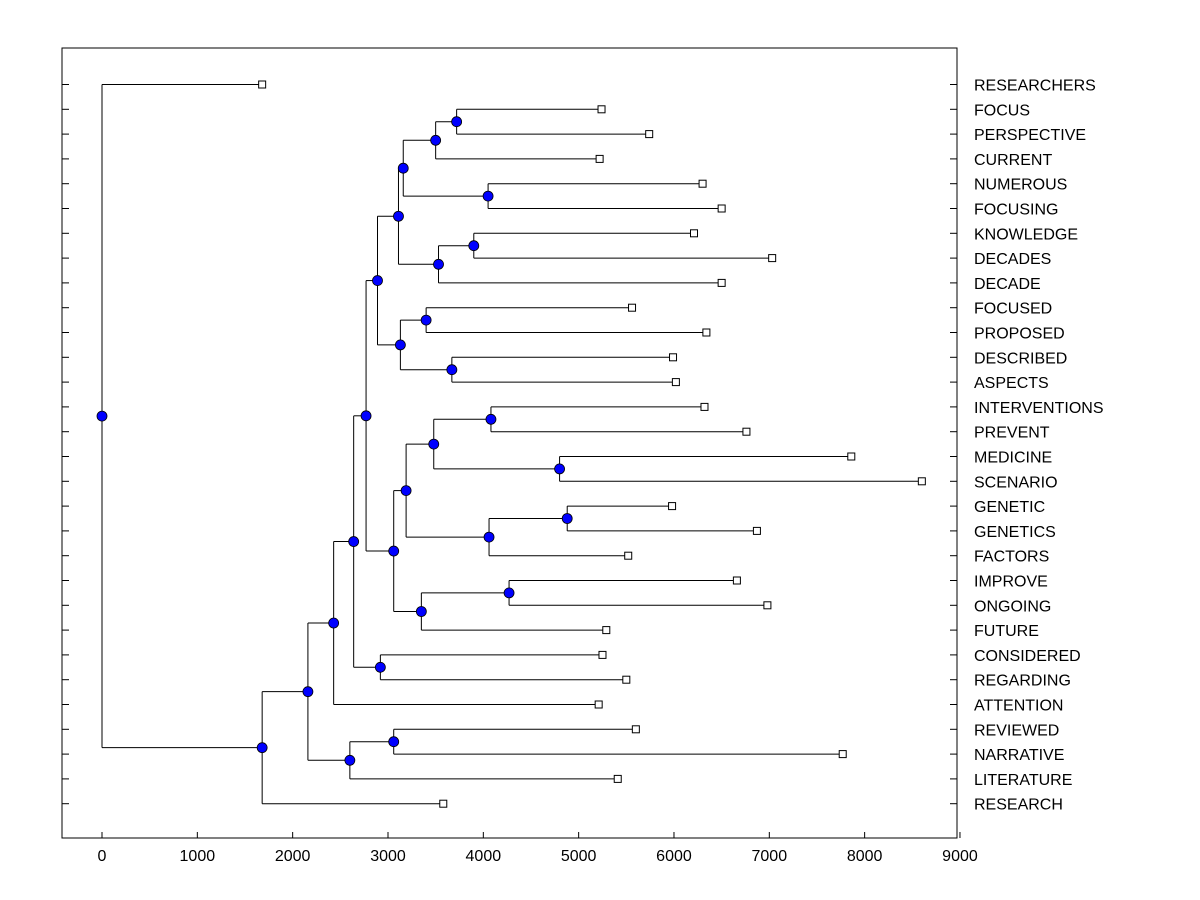  I want to click on leaf-label: RESEARCHERS, so click(1035, 86).